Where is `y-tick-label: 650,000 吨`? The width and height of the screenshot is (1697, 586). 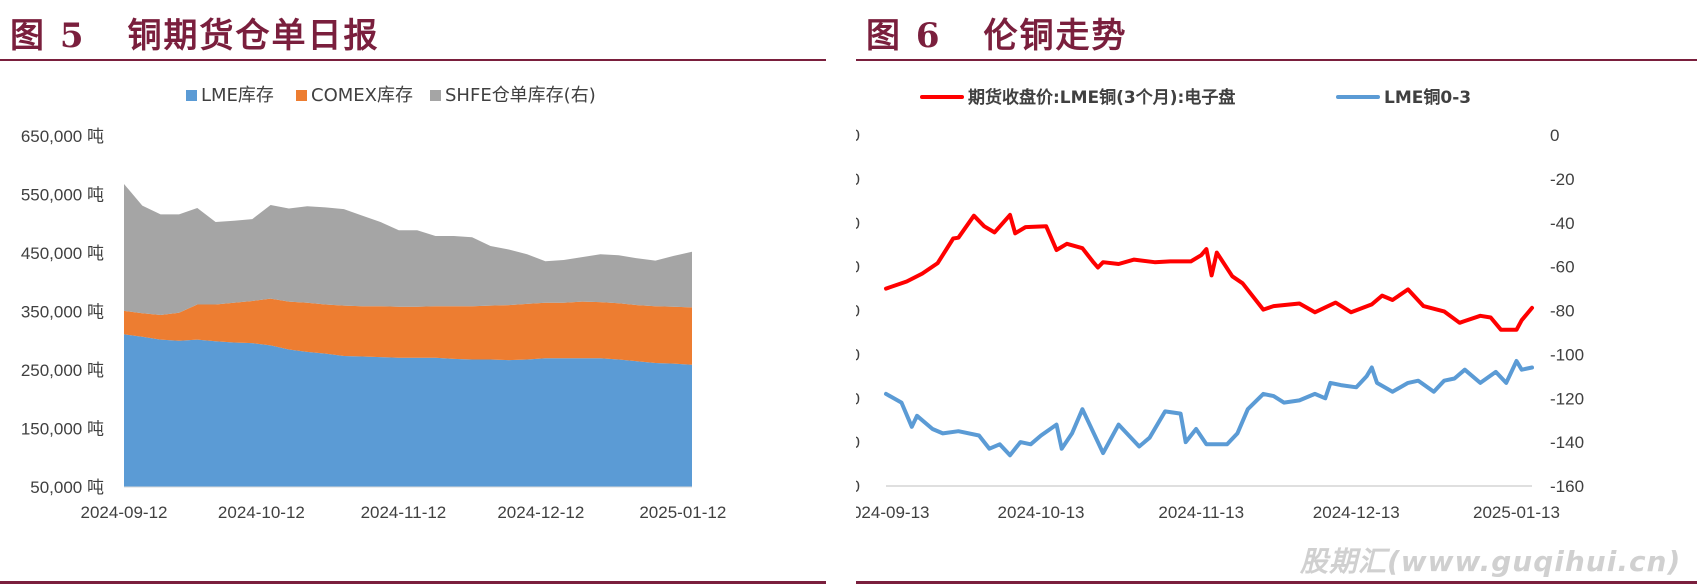 y-tick-label: 650,000 吨 is located at coordinates (62, 136).